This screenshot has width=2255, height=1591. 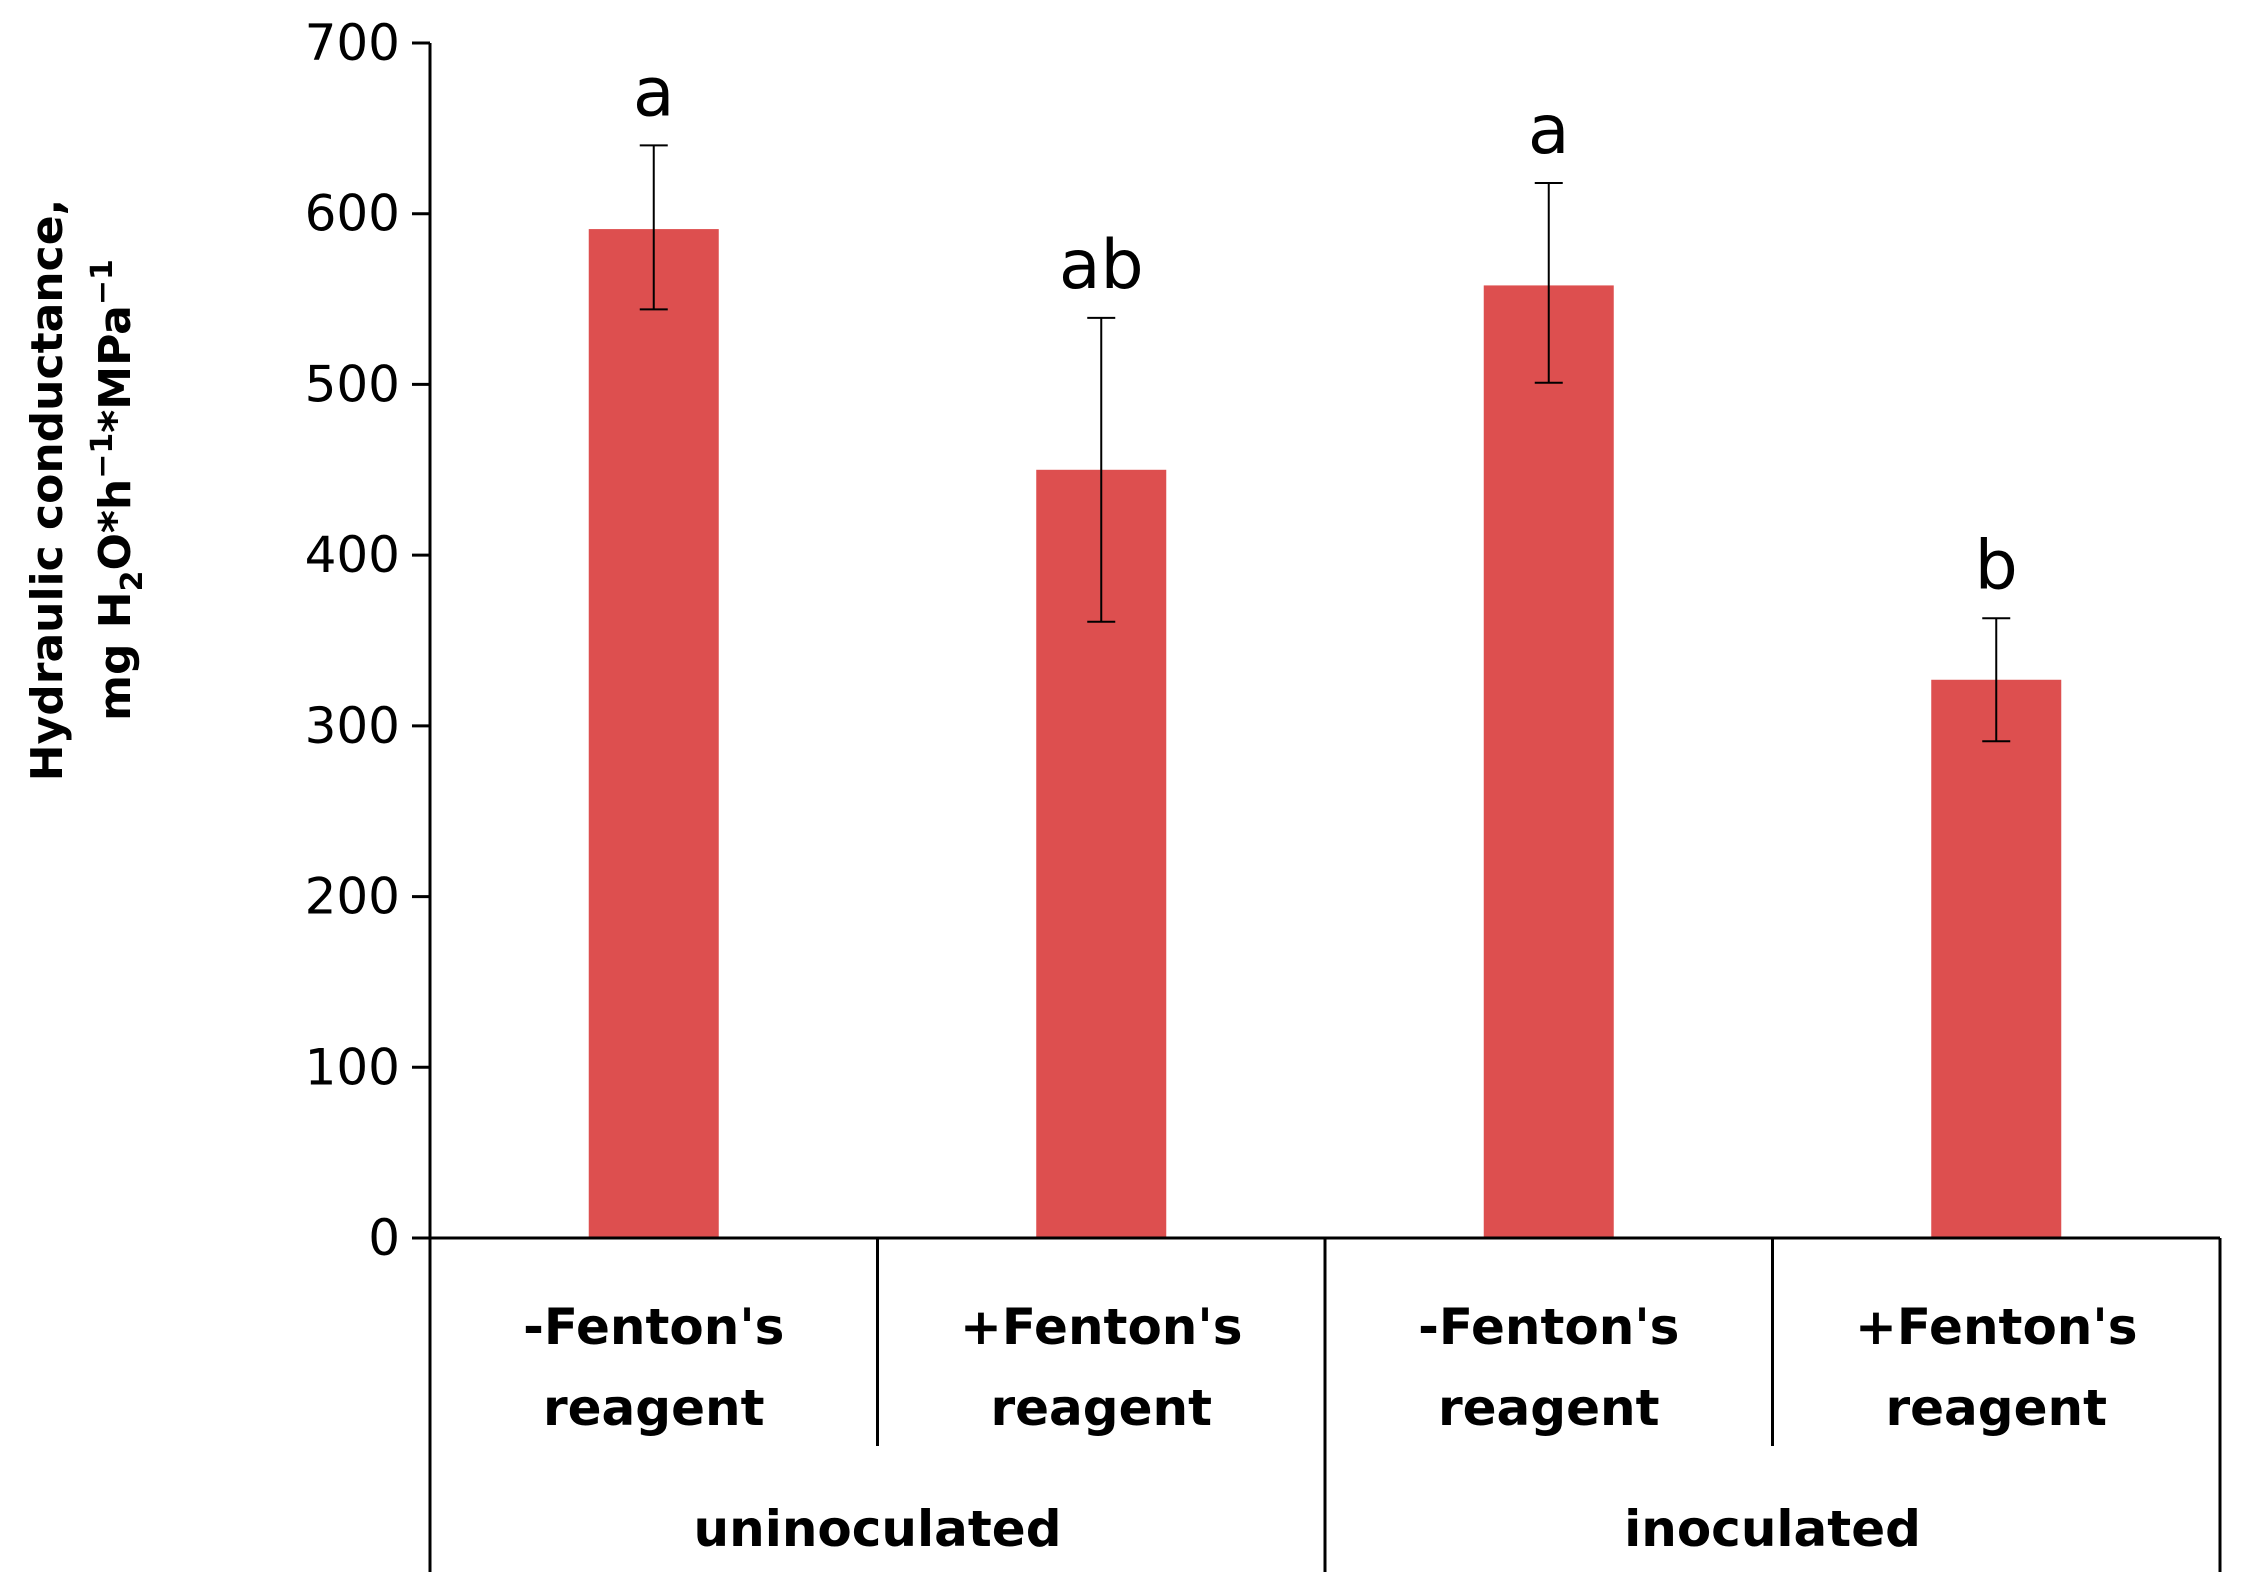 What do you see at coordinates (352, 555) in the screenshot?
I see `y-tick-label-4: 400` at bounding box center [352, 555].